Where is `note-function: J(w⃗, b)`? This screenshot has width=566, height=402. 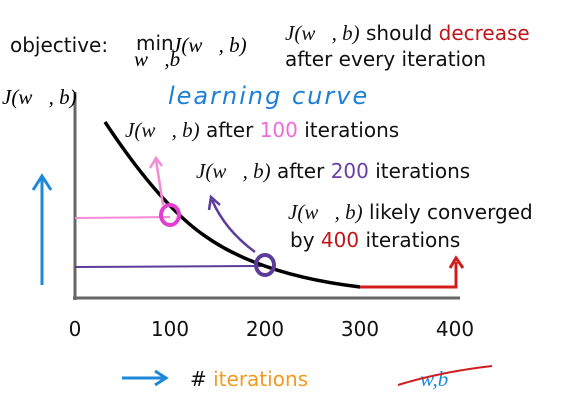 note-function: J(w⃗, b) is located at coordinates (322, 33).